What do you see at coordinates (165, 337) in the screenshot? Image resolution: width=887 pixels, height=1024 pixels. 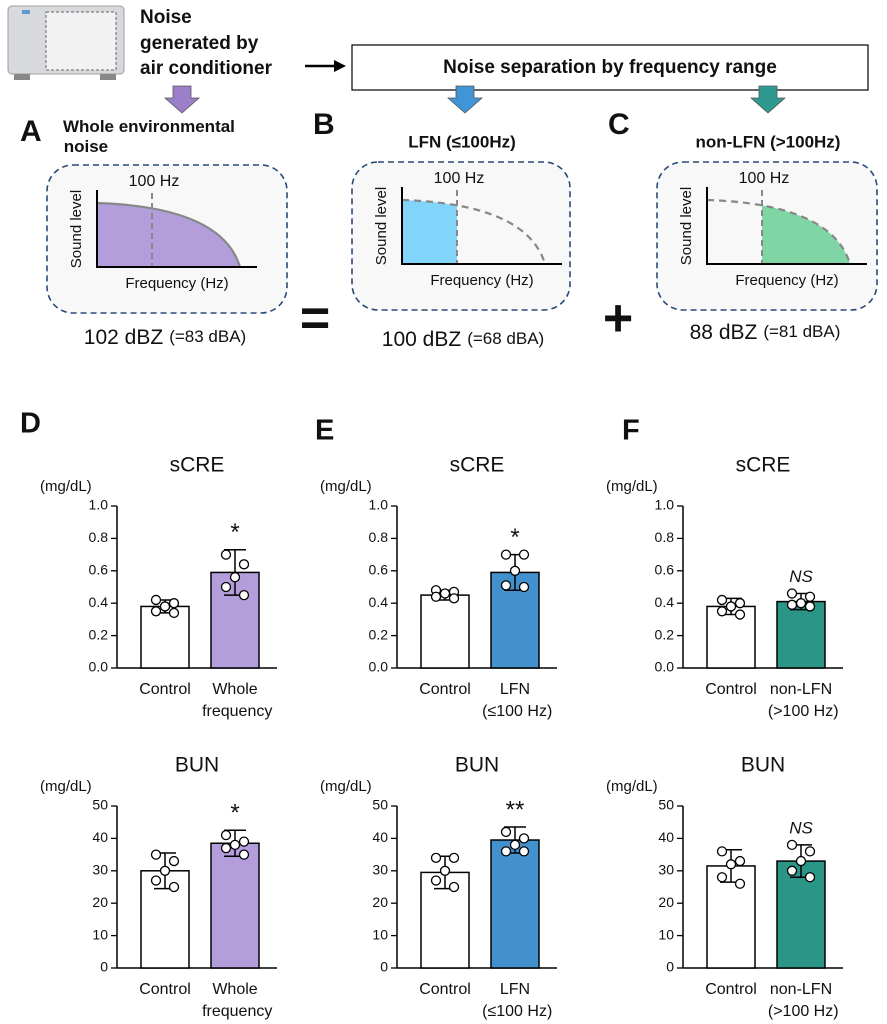 I see `level-text: 102 dBZ (=83 dBA)` at bounding box center [165, 337].